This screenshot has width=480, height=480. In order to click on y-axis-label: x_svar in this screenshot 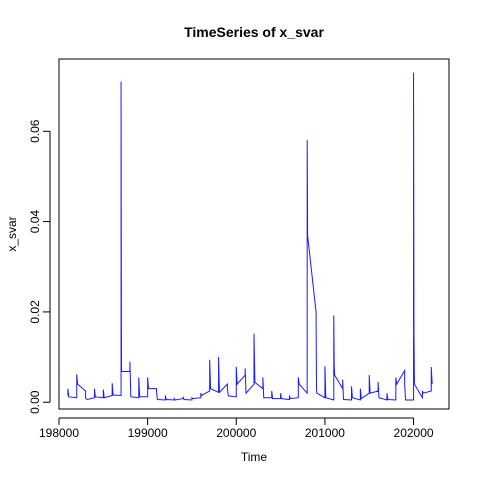, I will do `click(12, 233)`.